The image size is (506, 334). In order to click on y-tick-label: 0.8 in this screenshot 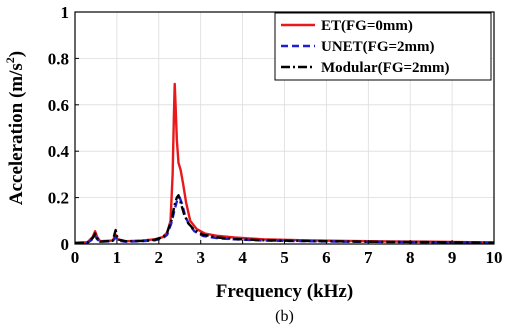, I will do `click(58, 58)`.